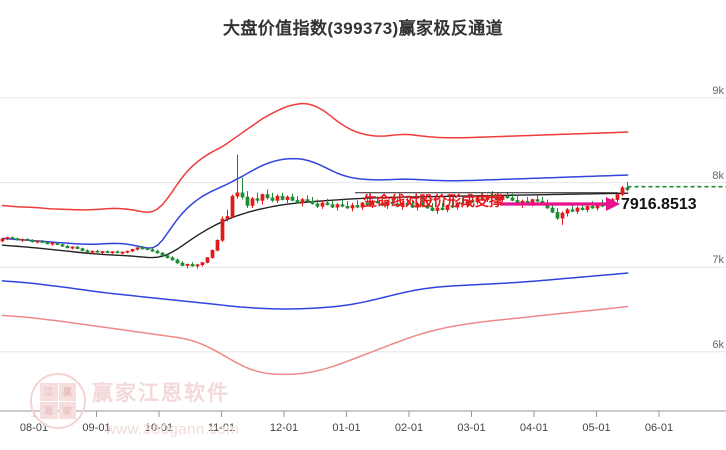 The width and height of the screenshot is (726, 450). What do you see at coordinates (284, 428) in the screenshot?
I see `x-axis-tick-label: 12-01` at bounding box center [284, 428].